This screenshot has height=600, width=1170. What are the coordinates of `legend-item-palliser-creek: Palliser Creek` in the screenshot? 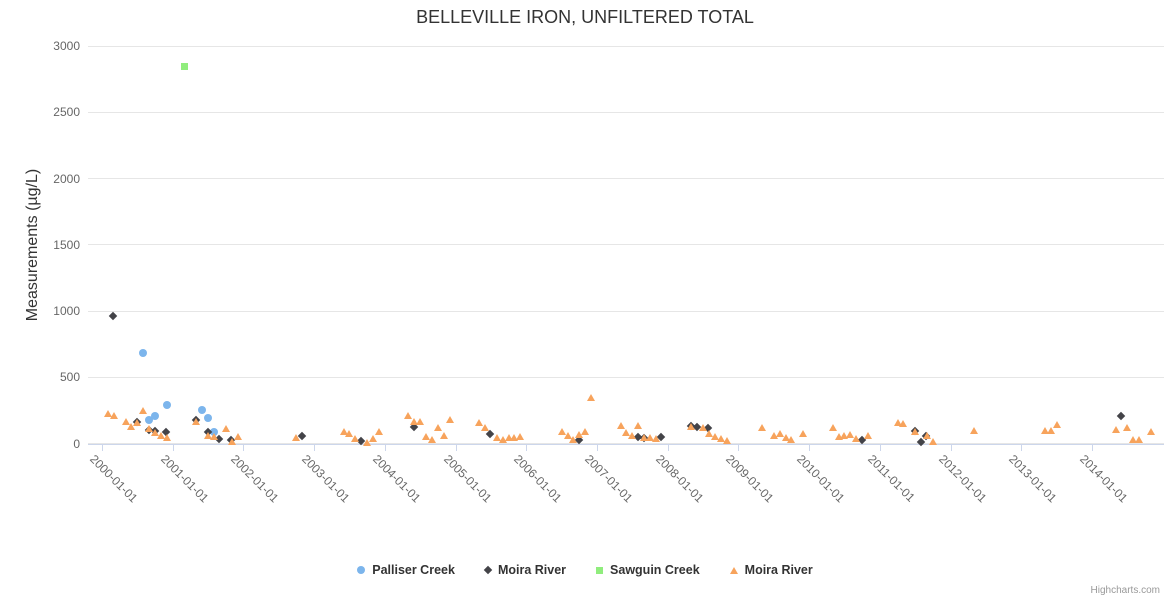 It's located at (406, 570).